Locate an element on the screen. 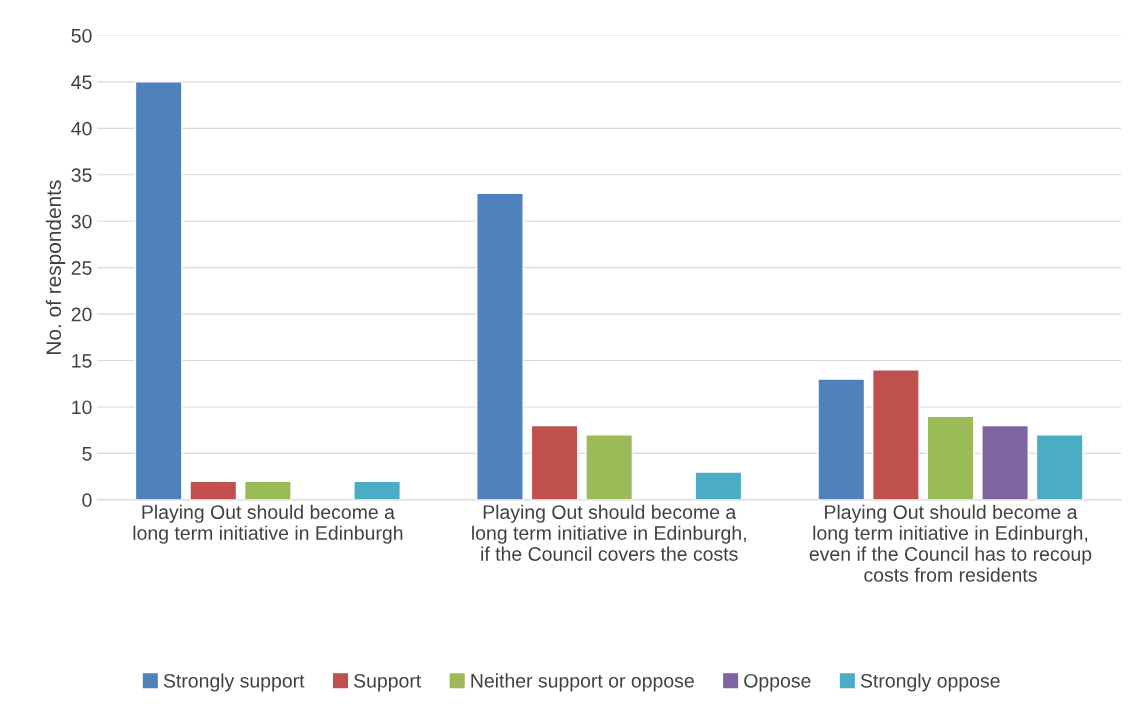  y-tick-label: 40 is located at coordinates (81, 128).